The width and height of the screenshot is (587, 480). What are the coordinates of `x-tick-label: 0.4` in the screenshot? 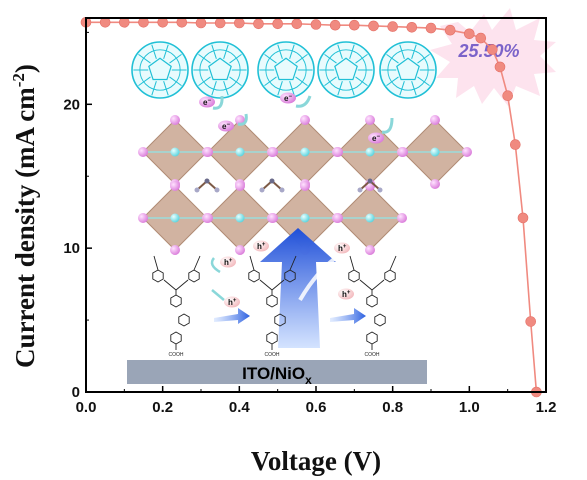 It's located at (240, 407).